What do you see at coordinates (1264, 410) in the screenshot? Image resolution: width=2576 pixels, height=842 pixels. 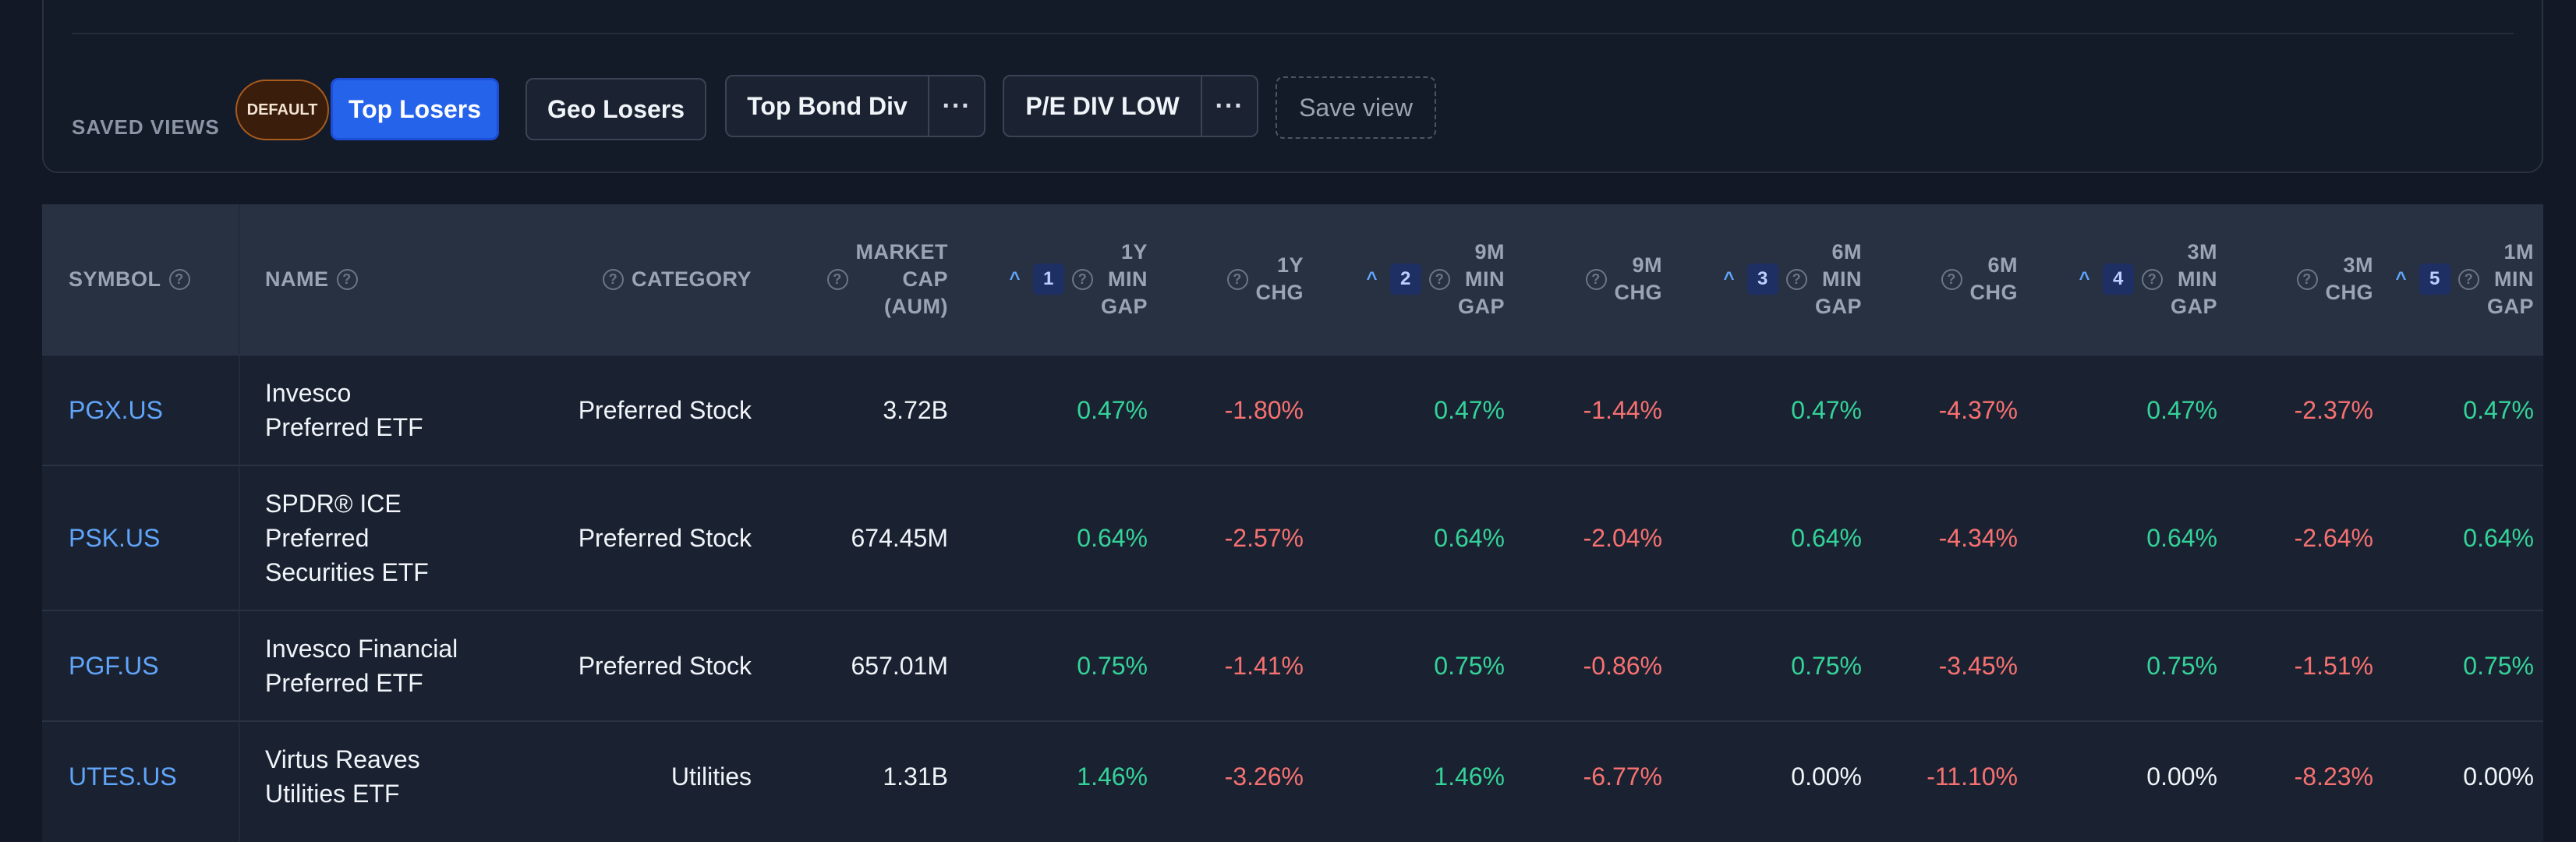 I see `metric-cell: -1.80%` at bounding box center [1264, 410].